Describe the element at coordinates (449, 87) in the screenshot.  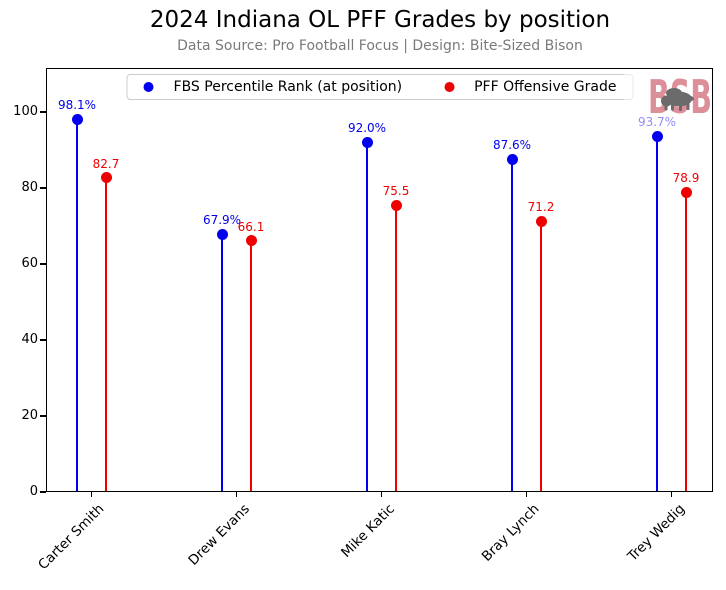
I see `legend-marker-red-dot-icon` at that location.